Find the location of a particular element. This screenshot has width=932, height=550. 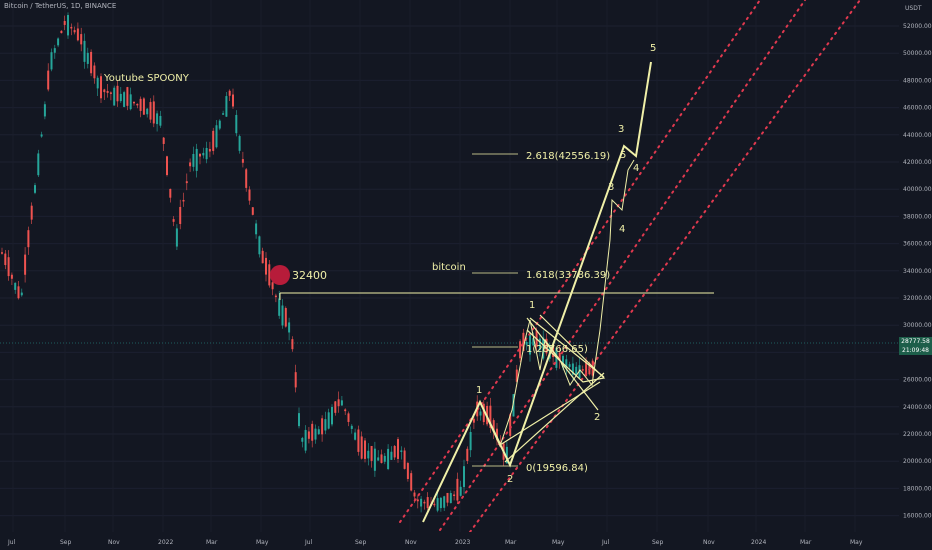

time-tick-label: Mar is located at coordinates (511, 542).